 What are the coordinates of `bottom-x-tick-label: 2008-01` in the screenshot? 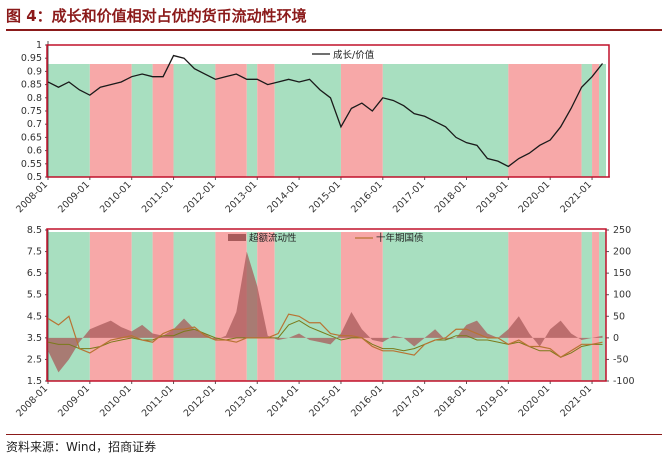 It's located at (32, 401).